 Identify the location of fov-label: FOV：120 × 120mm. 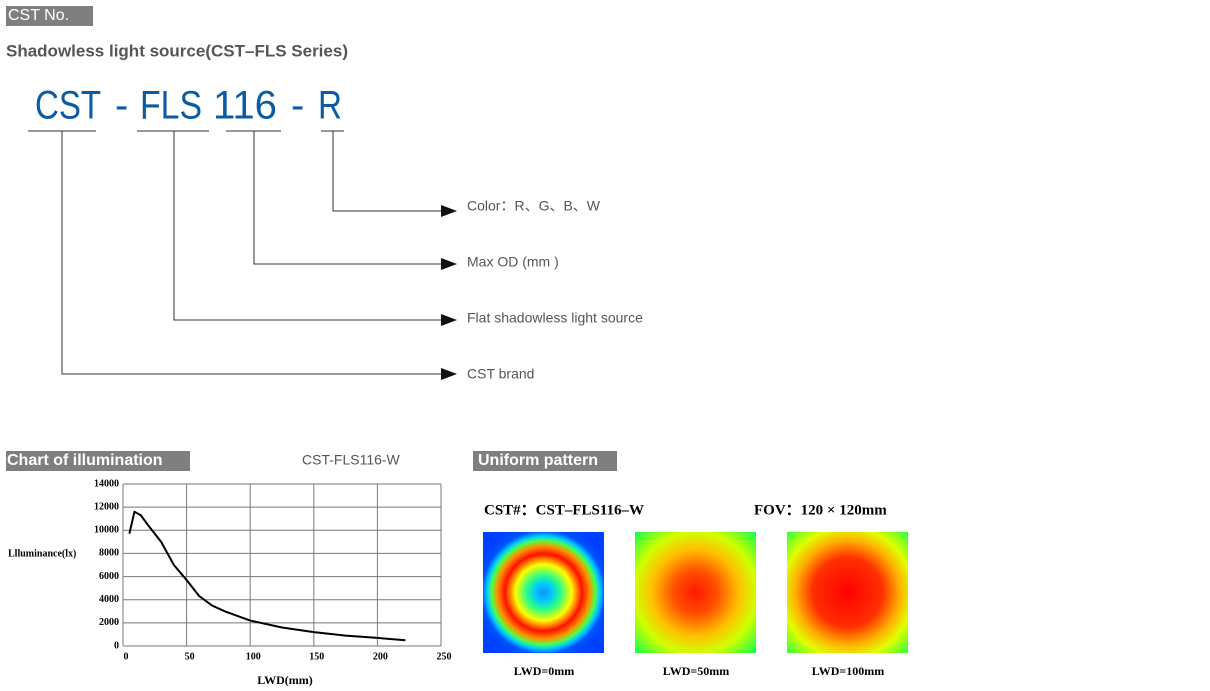
(820, 510).